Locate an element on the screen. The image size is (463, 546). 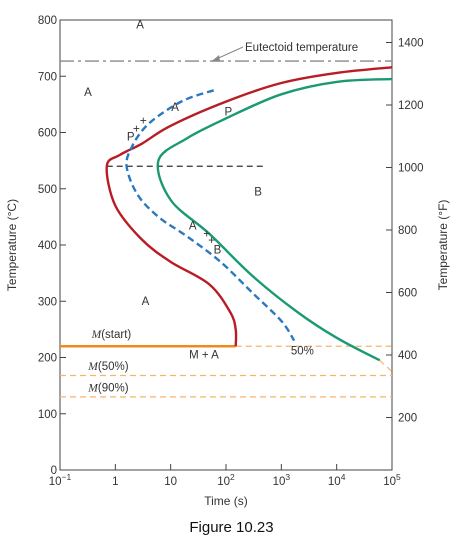
x-tick-label: 10³ is located at coordinates (282, 480).